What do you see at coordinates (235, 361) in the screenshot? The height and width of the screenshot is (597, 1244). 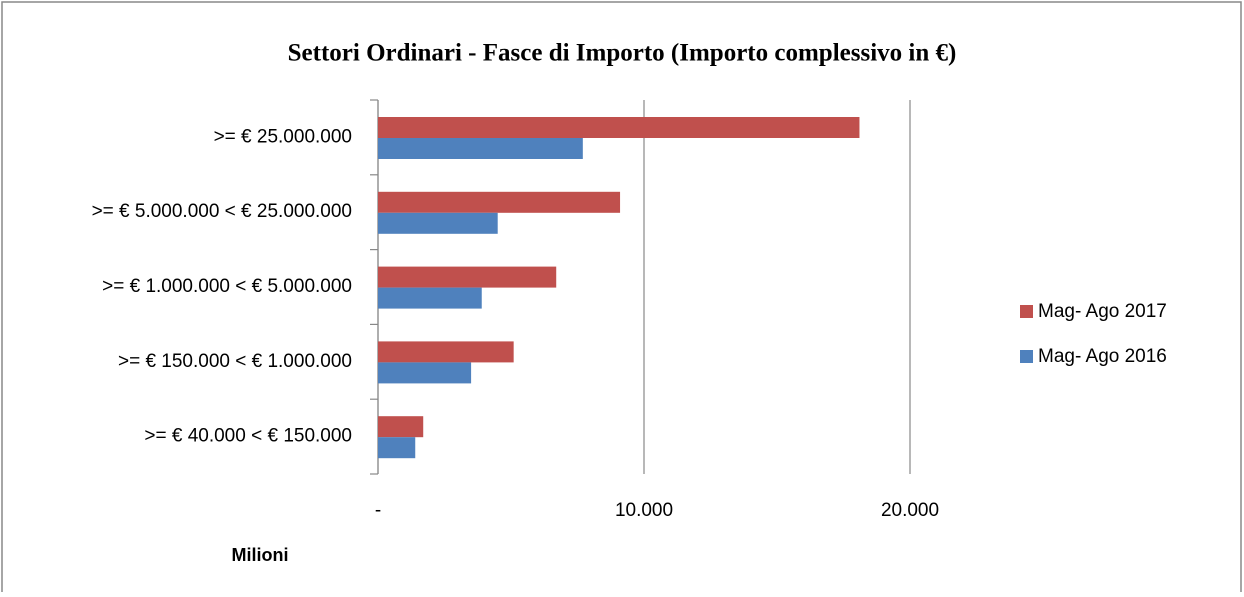 I see `y-tick-label: >= € 150.000 < € 1.000.000` at bounding box center [235, 361].